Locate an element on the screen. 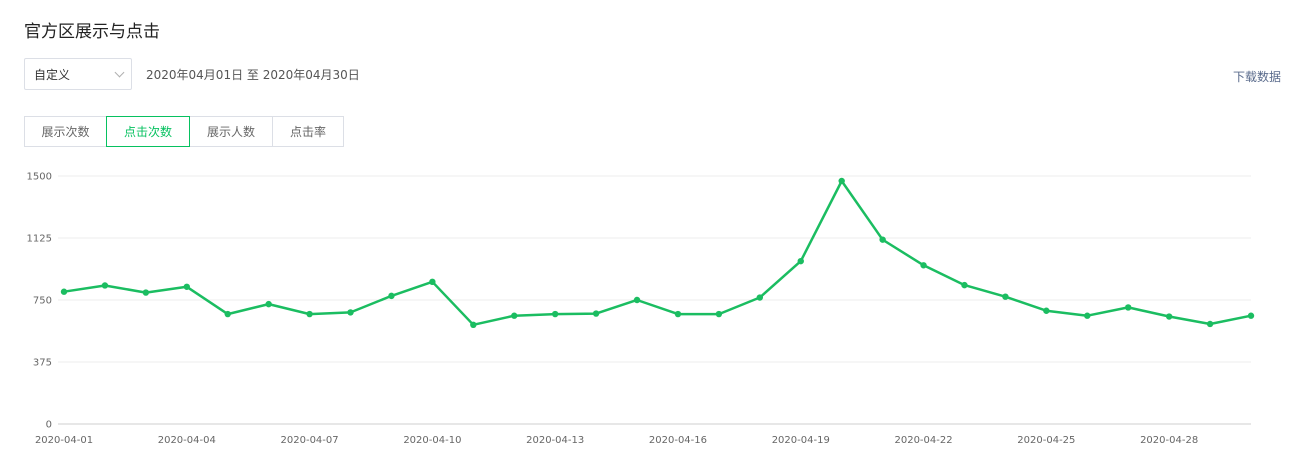 The height and width of the screenshot is (471, 1313). y-tick-label: 750 is located at coordinates (42, 301).